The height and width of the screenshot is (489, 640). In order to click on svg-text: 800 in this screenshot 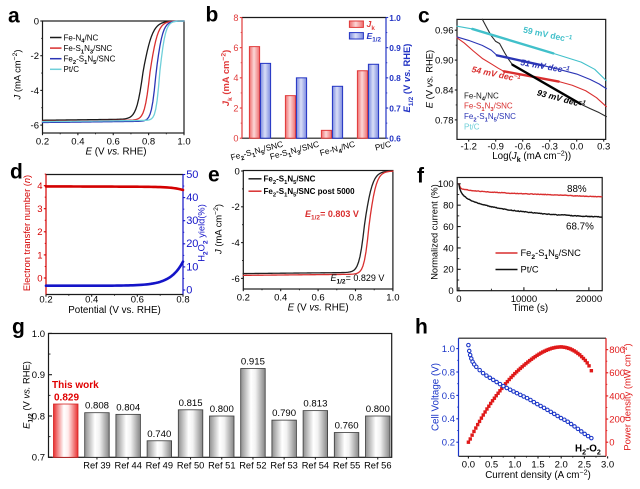, I will do `click(617, 350)`.